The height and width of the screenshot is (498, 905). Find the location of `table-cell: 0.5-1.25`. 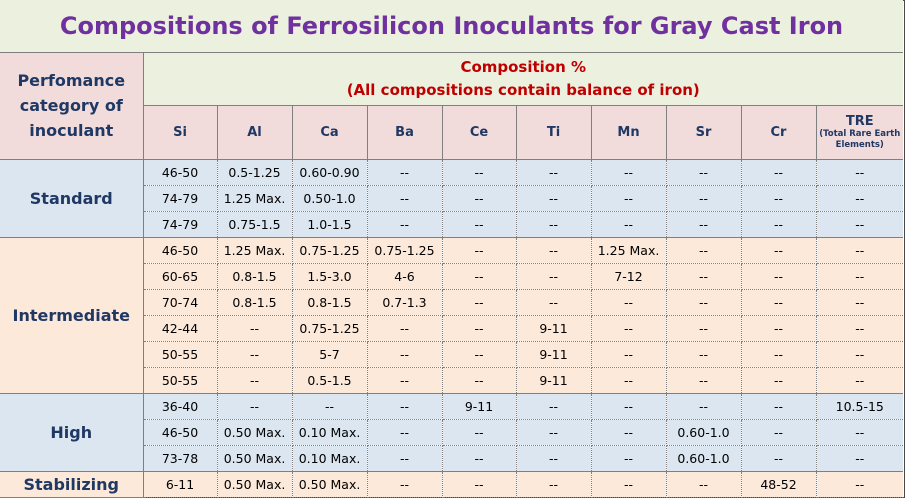

table-cell: 0.5-1.25 is located at coordinates (255, 172).